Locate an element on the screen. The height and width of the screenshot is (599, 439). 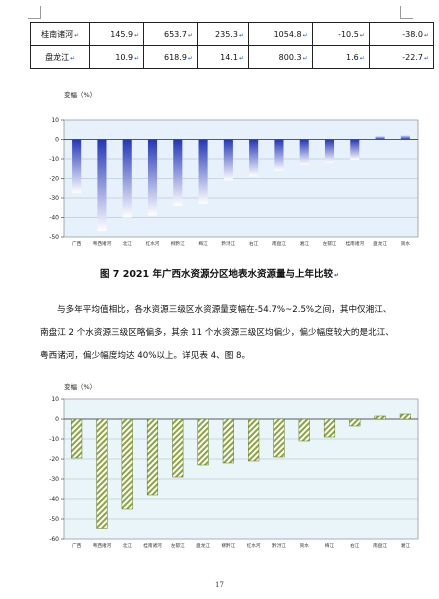
page-number: 17 is located at coordinates (219, 585).